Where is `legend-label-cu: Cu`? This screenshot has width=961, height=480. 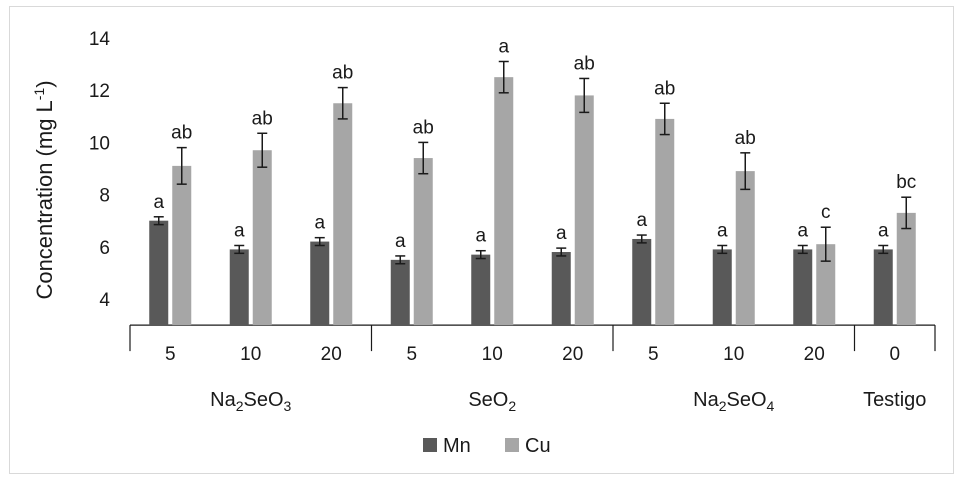 legend-label-cu: Cu is located at coordinates (538, 446).